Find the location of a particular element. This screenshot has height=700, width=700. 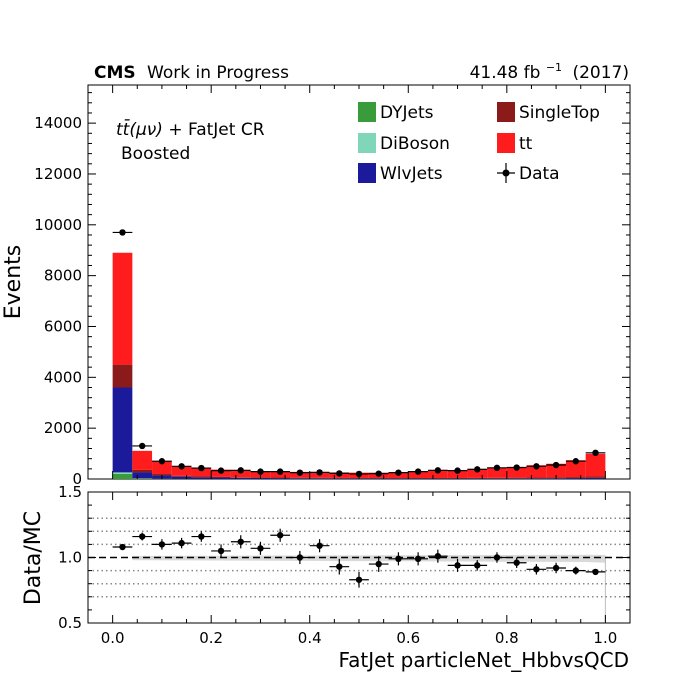

region-category: Boosted is located at coordinates (155, 154).